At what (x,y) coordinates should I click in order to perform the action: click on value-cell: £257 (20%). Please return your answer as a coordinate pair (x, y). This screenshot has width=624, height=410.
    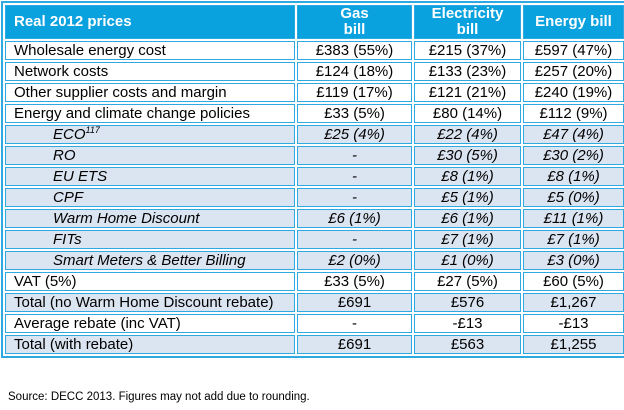
    Looking at the image, I should click on (573, 71).